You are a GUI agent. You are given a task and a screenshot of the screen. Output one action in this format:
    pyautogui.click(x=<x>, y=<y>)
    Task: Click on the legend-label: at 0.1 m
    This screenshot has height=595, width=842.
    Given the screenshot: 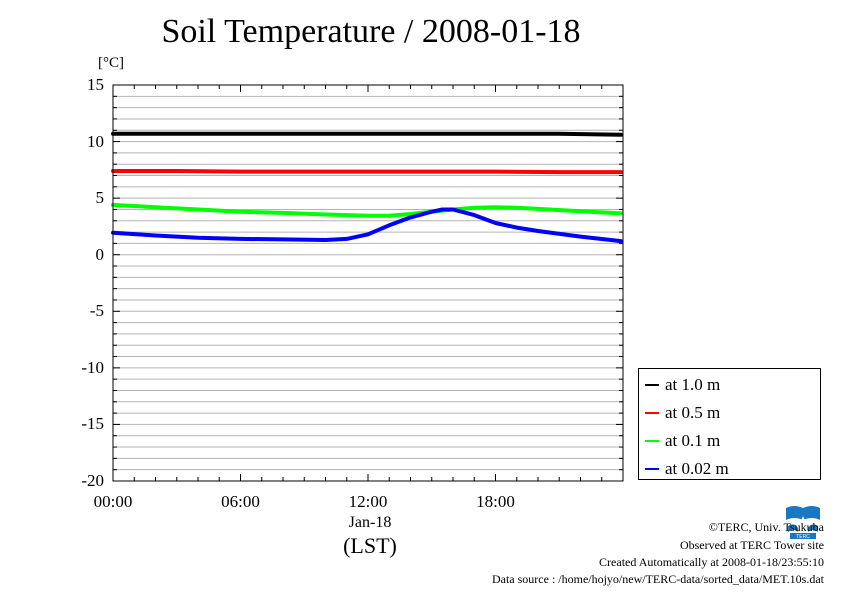 What is the action you would take?
    pyautogui.click(x=693, y=440)
    